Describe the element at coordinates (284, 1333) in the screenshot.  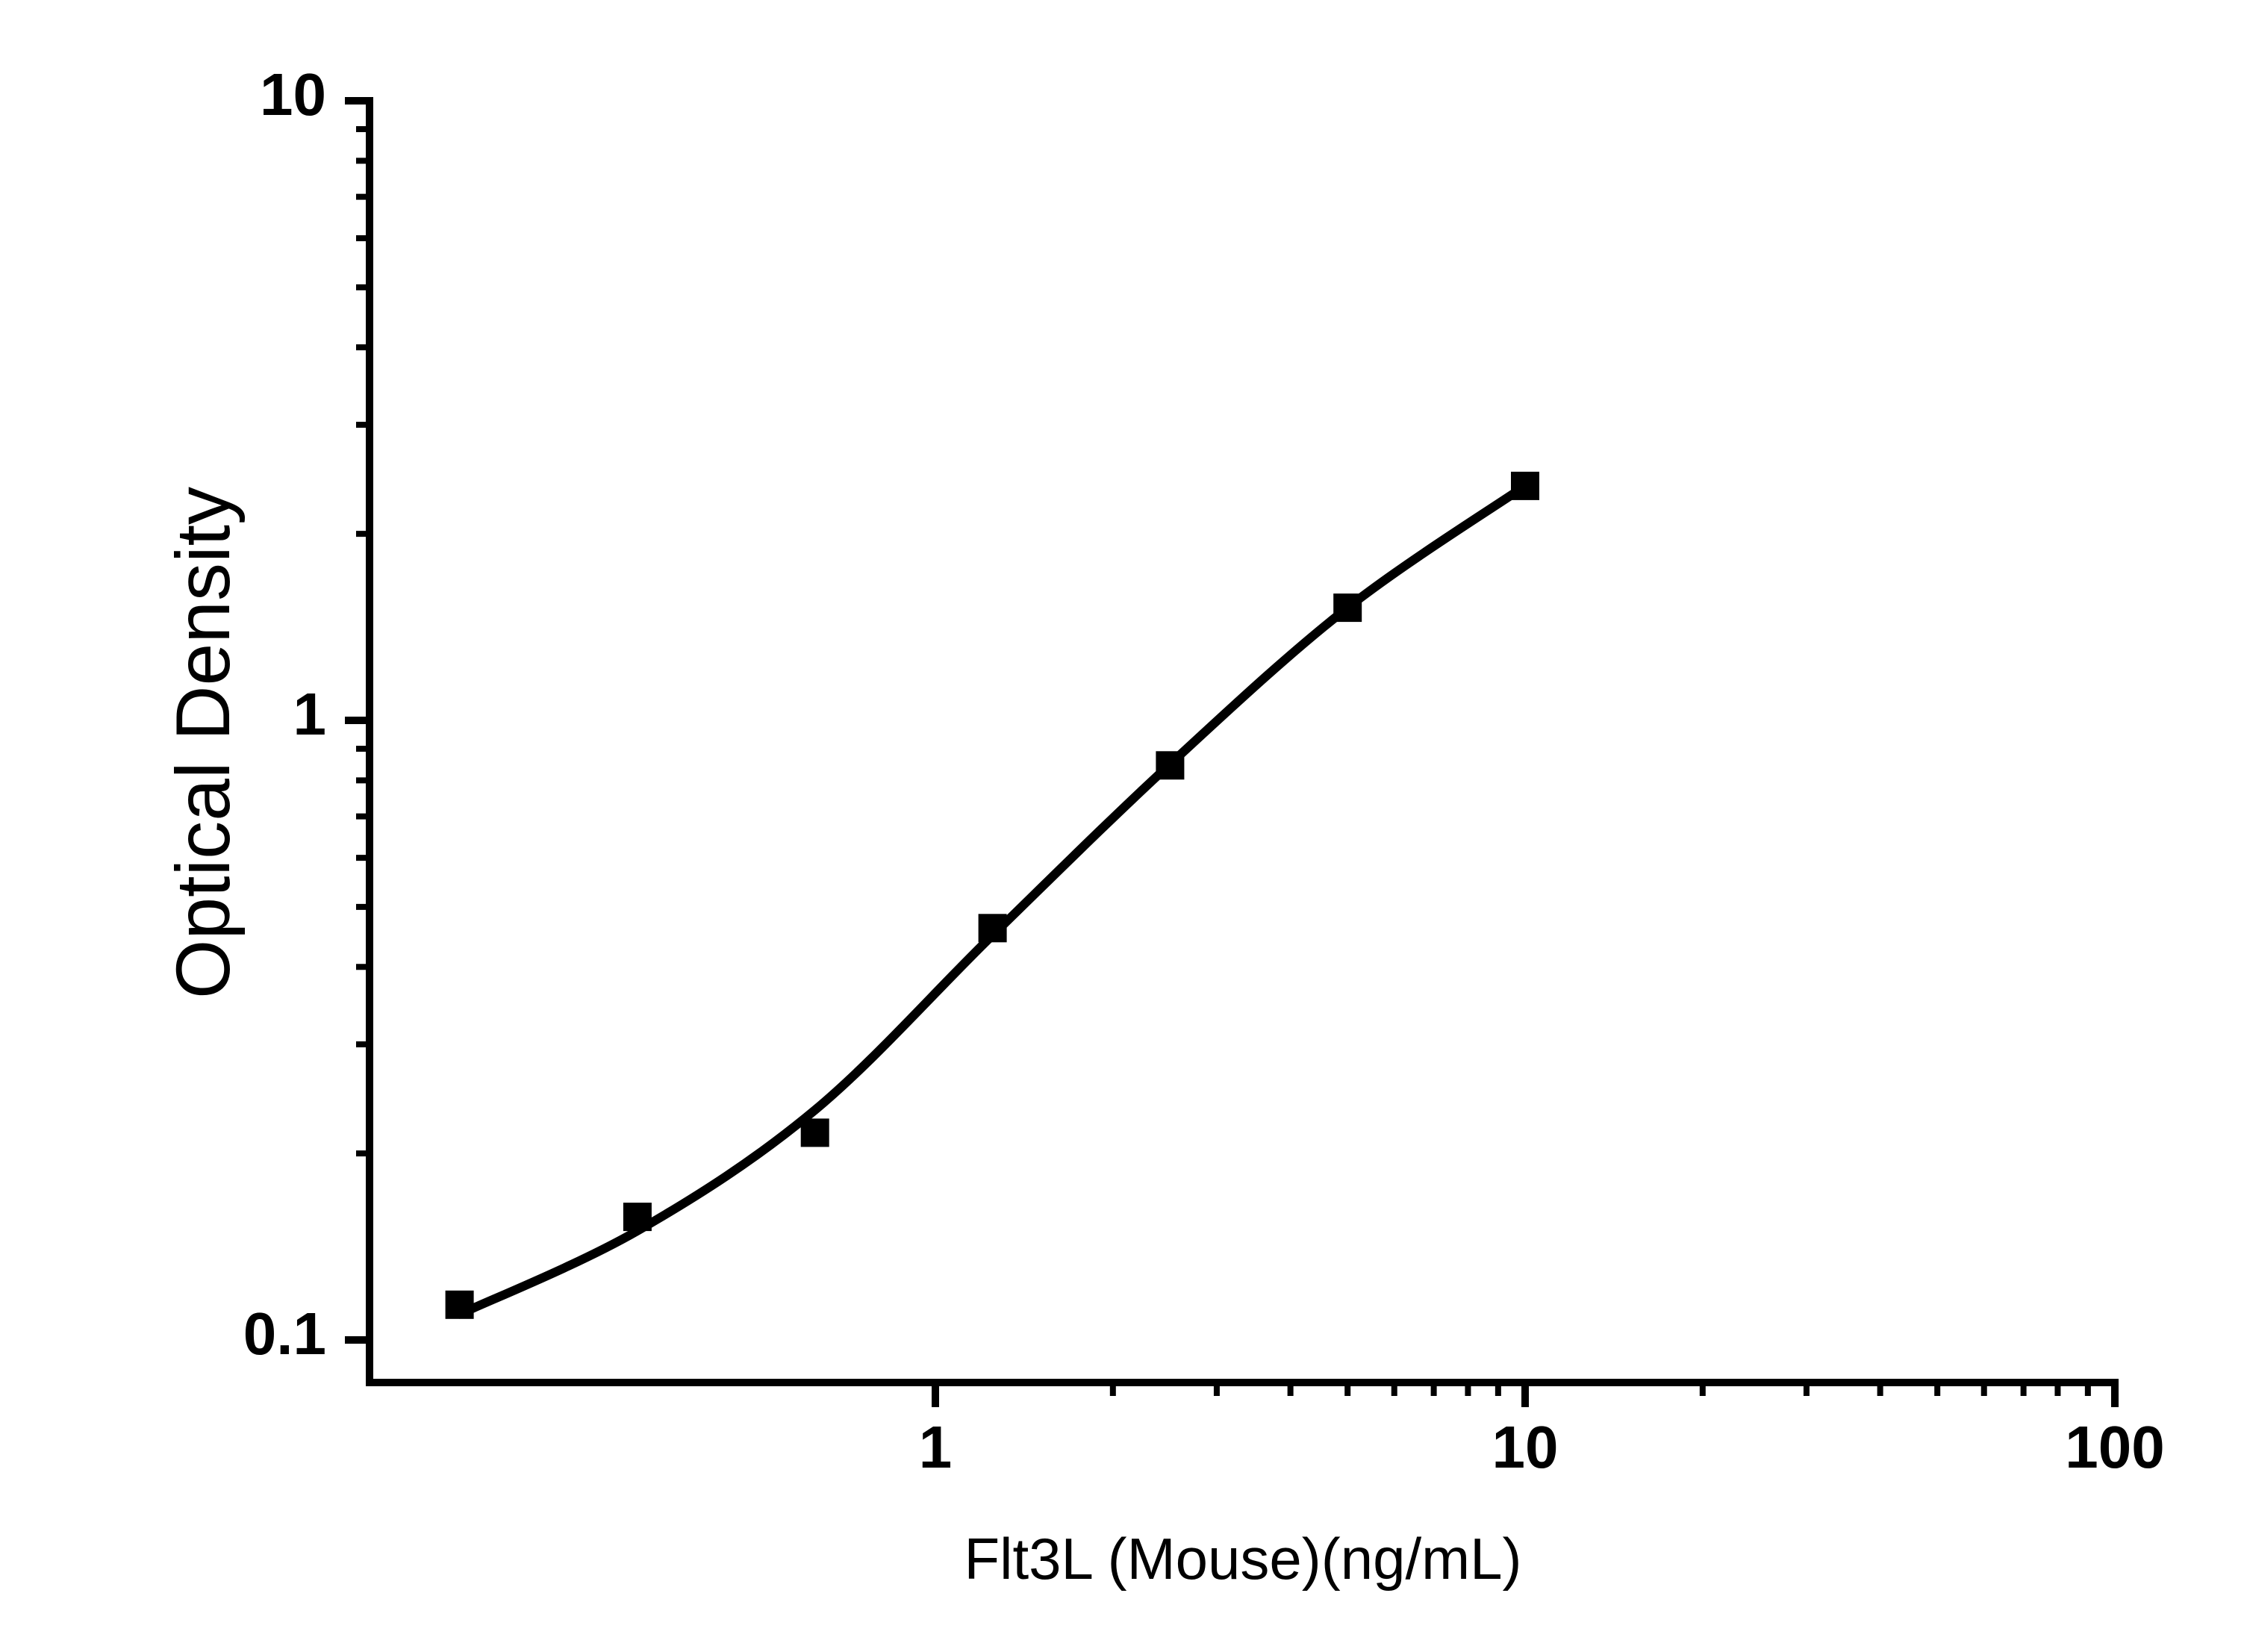
I see `y-tick-label: 0.1` at that location.